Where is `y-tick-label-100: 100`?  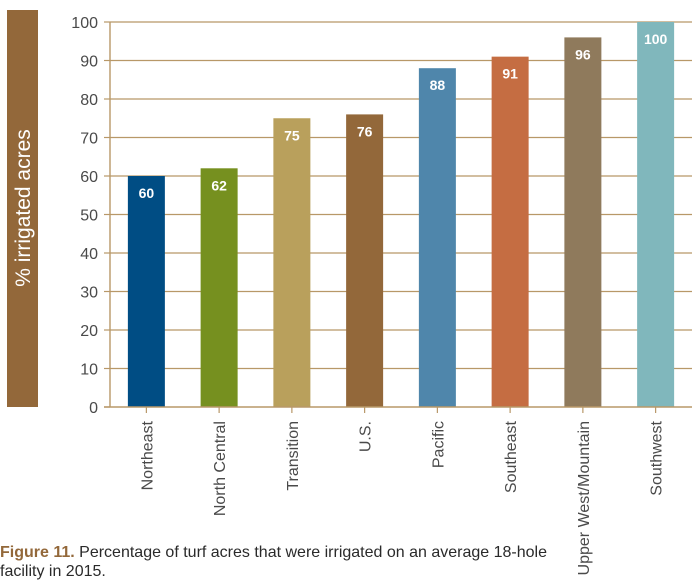 y-tick-label-100: 100 is located at coordinates (84, 23).